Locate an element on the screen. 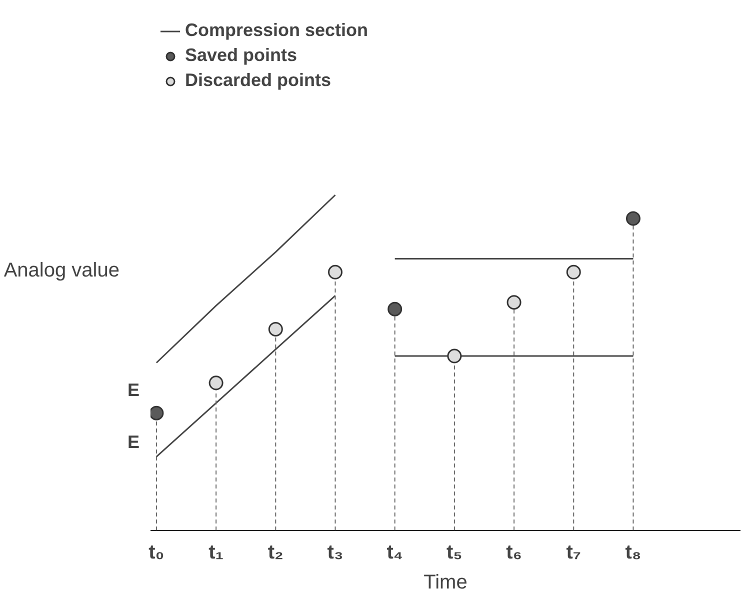 This screenshot has height=604, width=754. x-tick-label: t₆ is located at coordinates (514, 553).